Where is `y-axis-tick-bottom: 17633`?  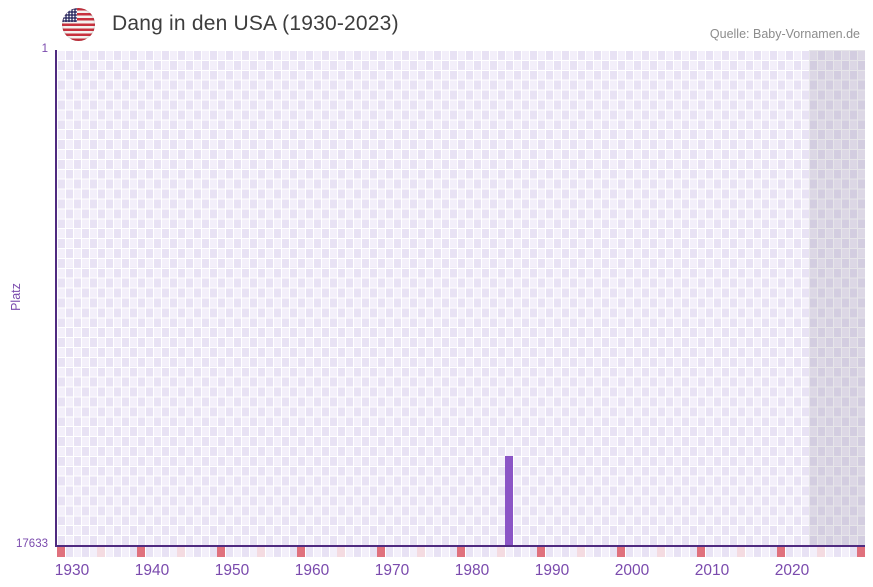
y-axis-tick-bottom: 17633 is located at coordinates (32, 544).